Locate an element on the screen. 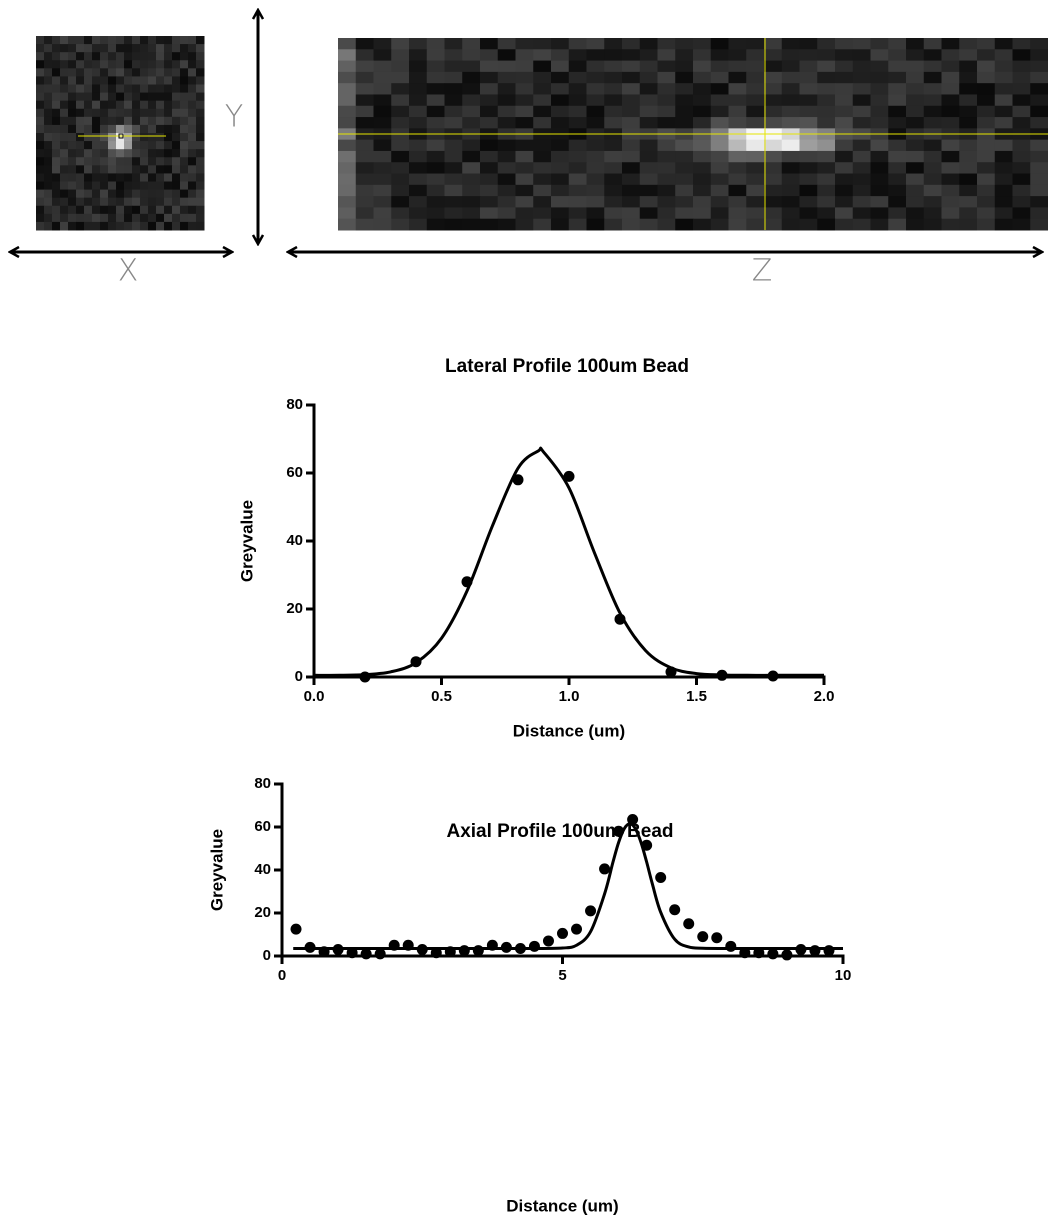 This screenshot has height=1224, width=1048. x-tick-label: 0 is located at coordinates (282, 975).